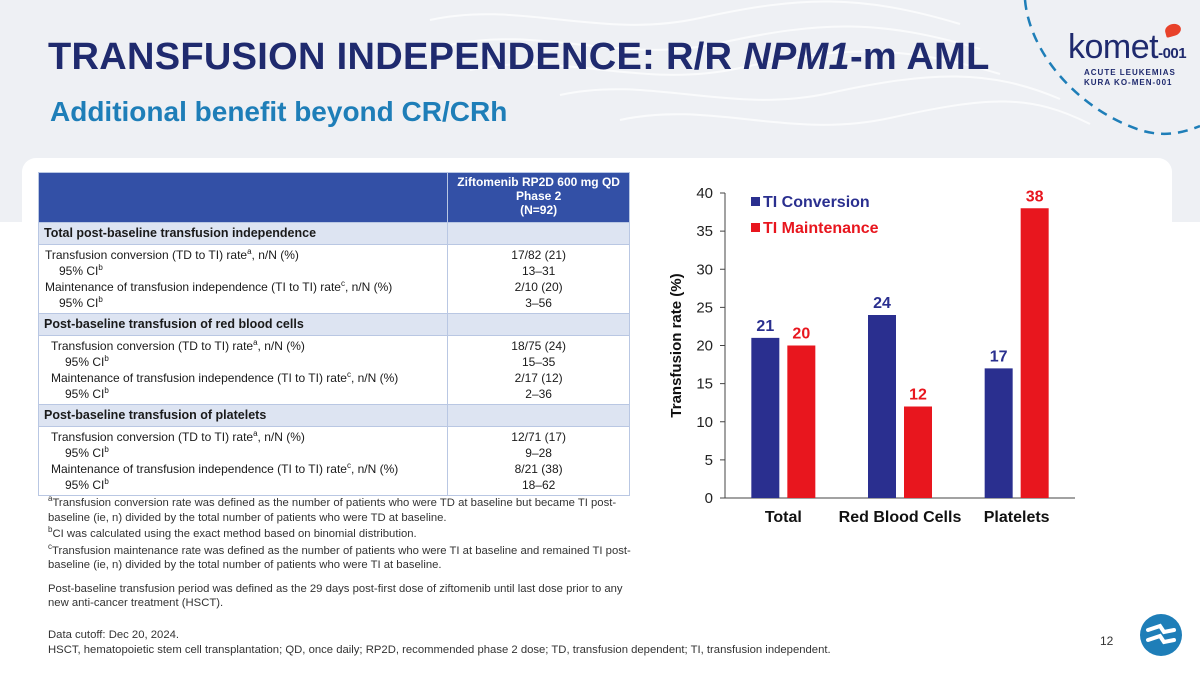 Image resolution: width=1200 pixels, height=675 pixels. I want to click on row-value: 13–31, so click(538, 271).